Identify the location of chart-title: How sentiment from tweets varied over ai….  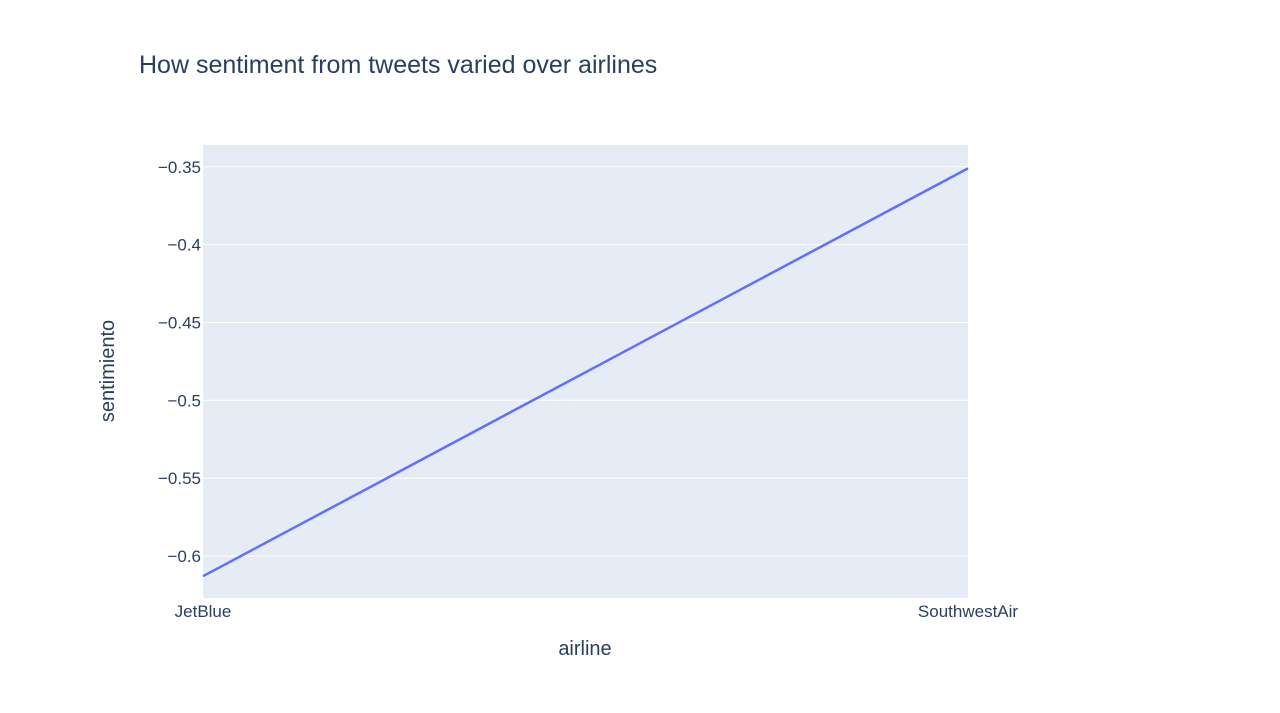
(398, 65).